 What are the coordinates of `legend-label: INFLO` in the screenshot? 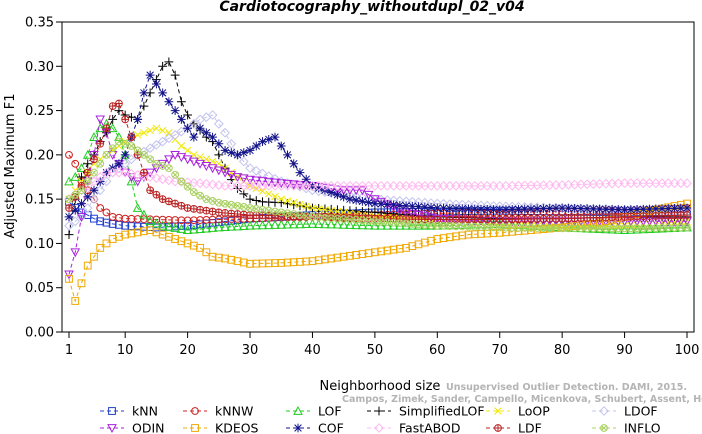 It's located at (642, 427).